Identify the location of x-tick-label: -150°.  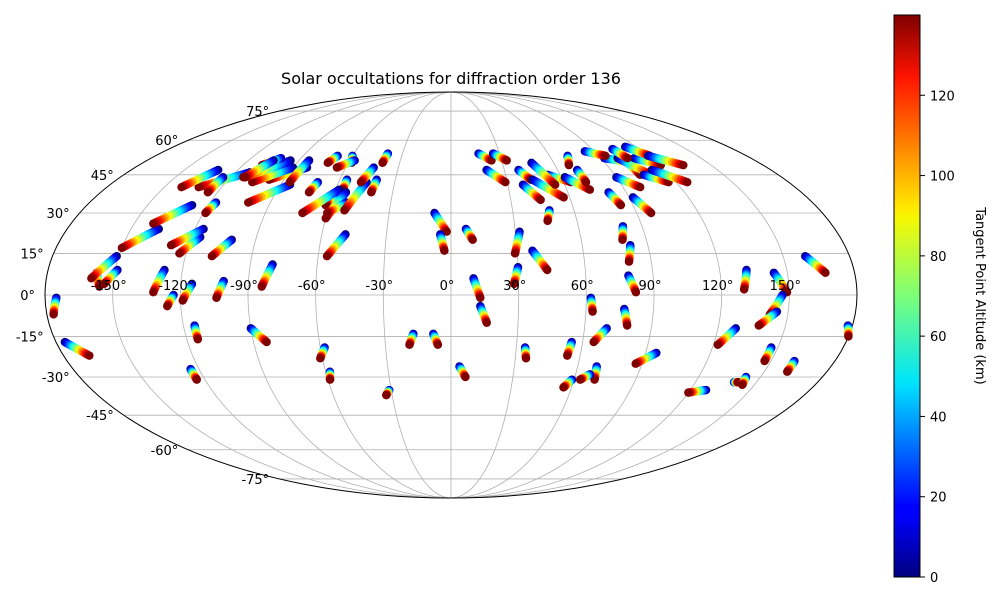
(109, 286).